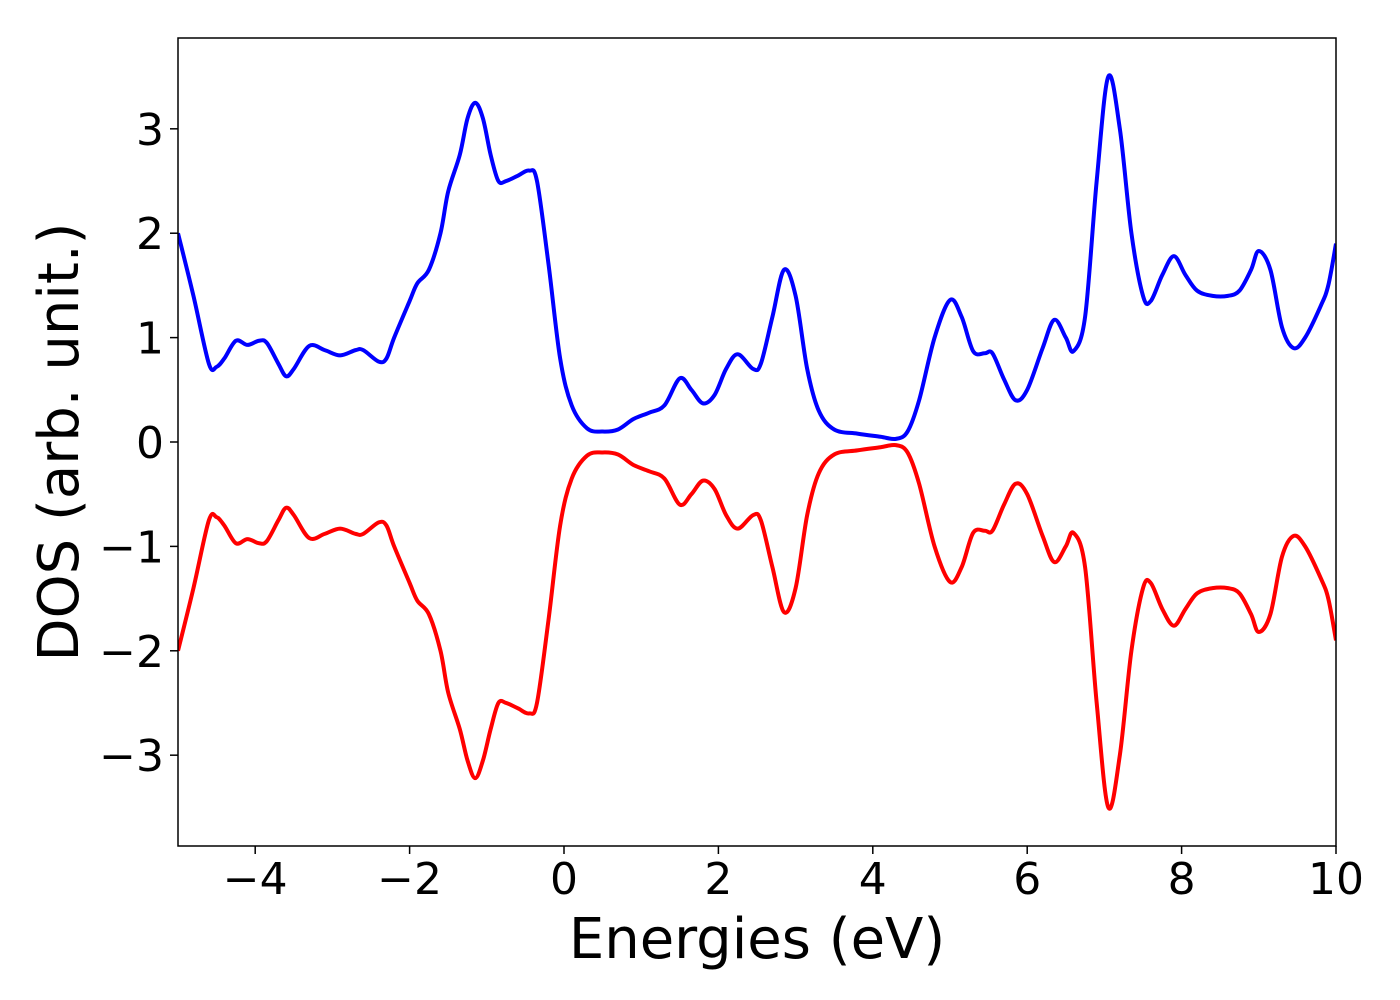  Describe the element at coordinates (873, 879) in the screenshot. I see `x-tick-label: 4` at that location.